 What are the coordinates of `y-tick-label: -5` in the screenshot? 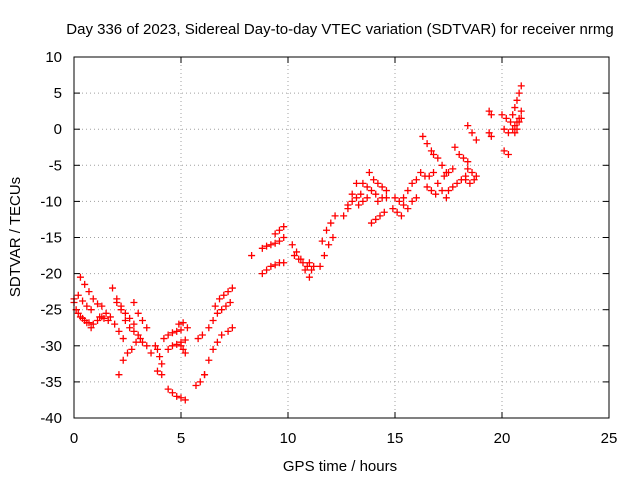 It's located at (55, 165).